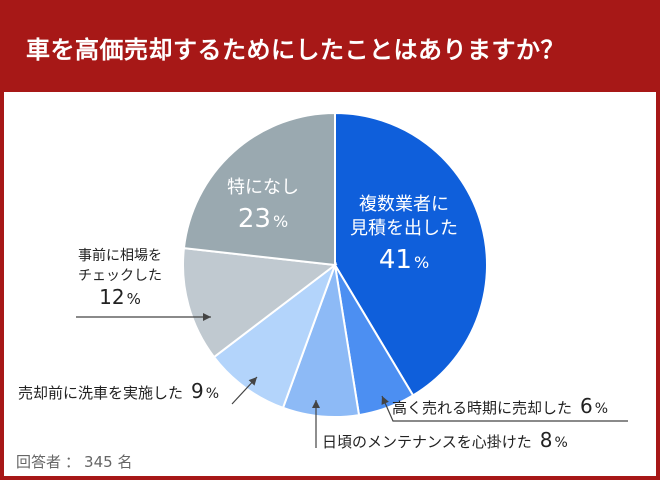 This screenshot has height=480, width=660. What do you see at coordinates (74, 462) in the screenshot?
I see `respondents-note: 回答者： 345 名` at bounding box center [74, 462].